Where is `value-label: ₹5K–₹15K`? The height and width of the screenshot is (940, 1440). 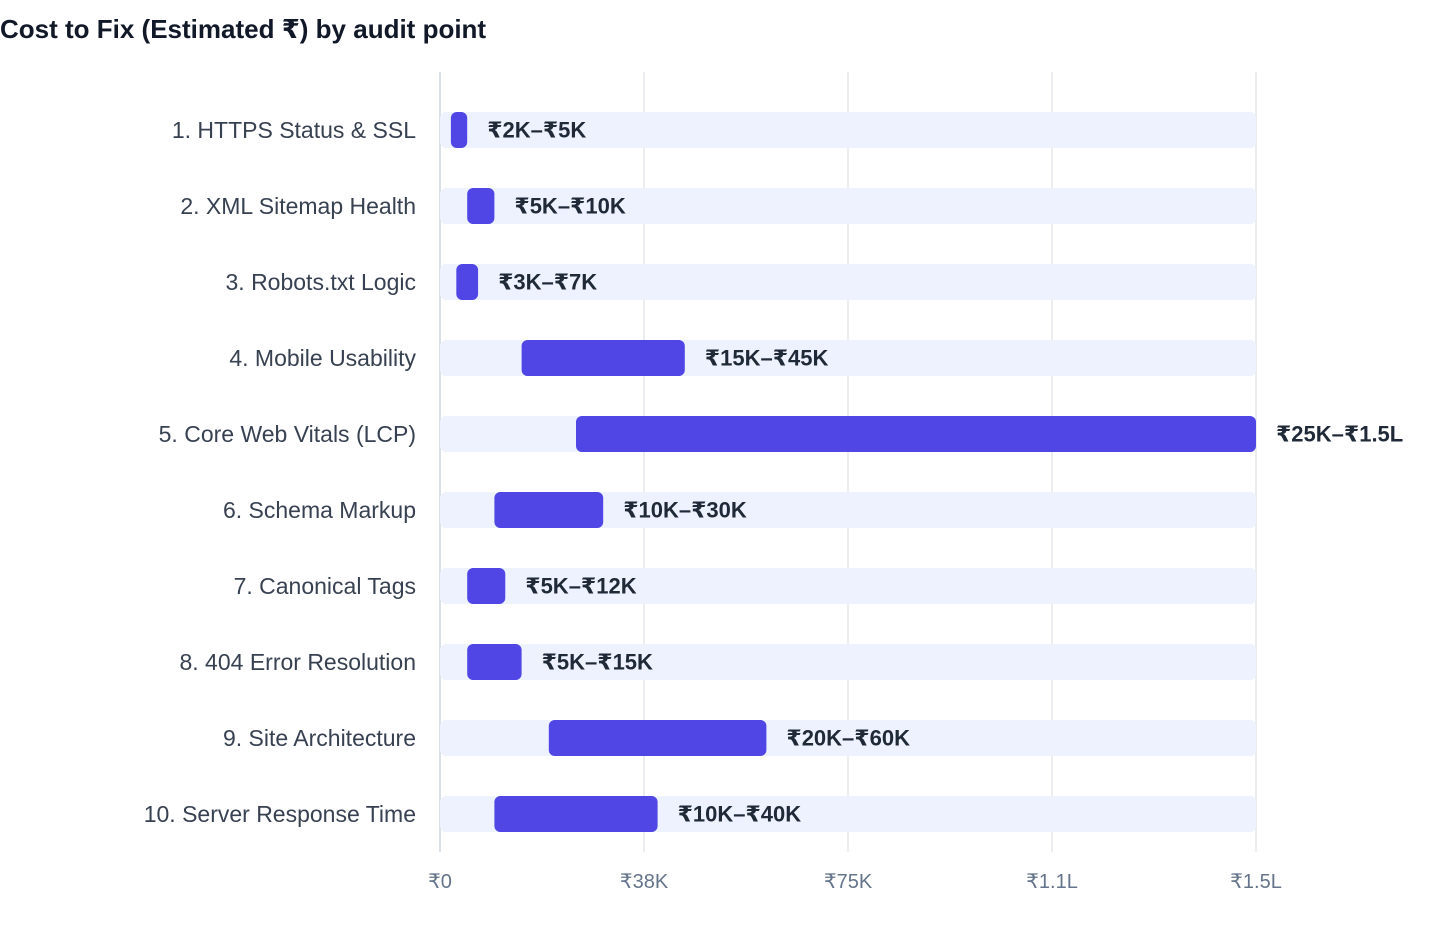 value-label: ₹5K–₹15K is located at coordinates (597, 662).